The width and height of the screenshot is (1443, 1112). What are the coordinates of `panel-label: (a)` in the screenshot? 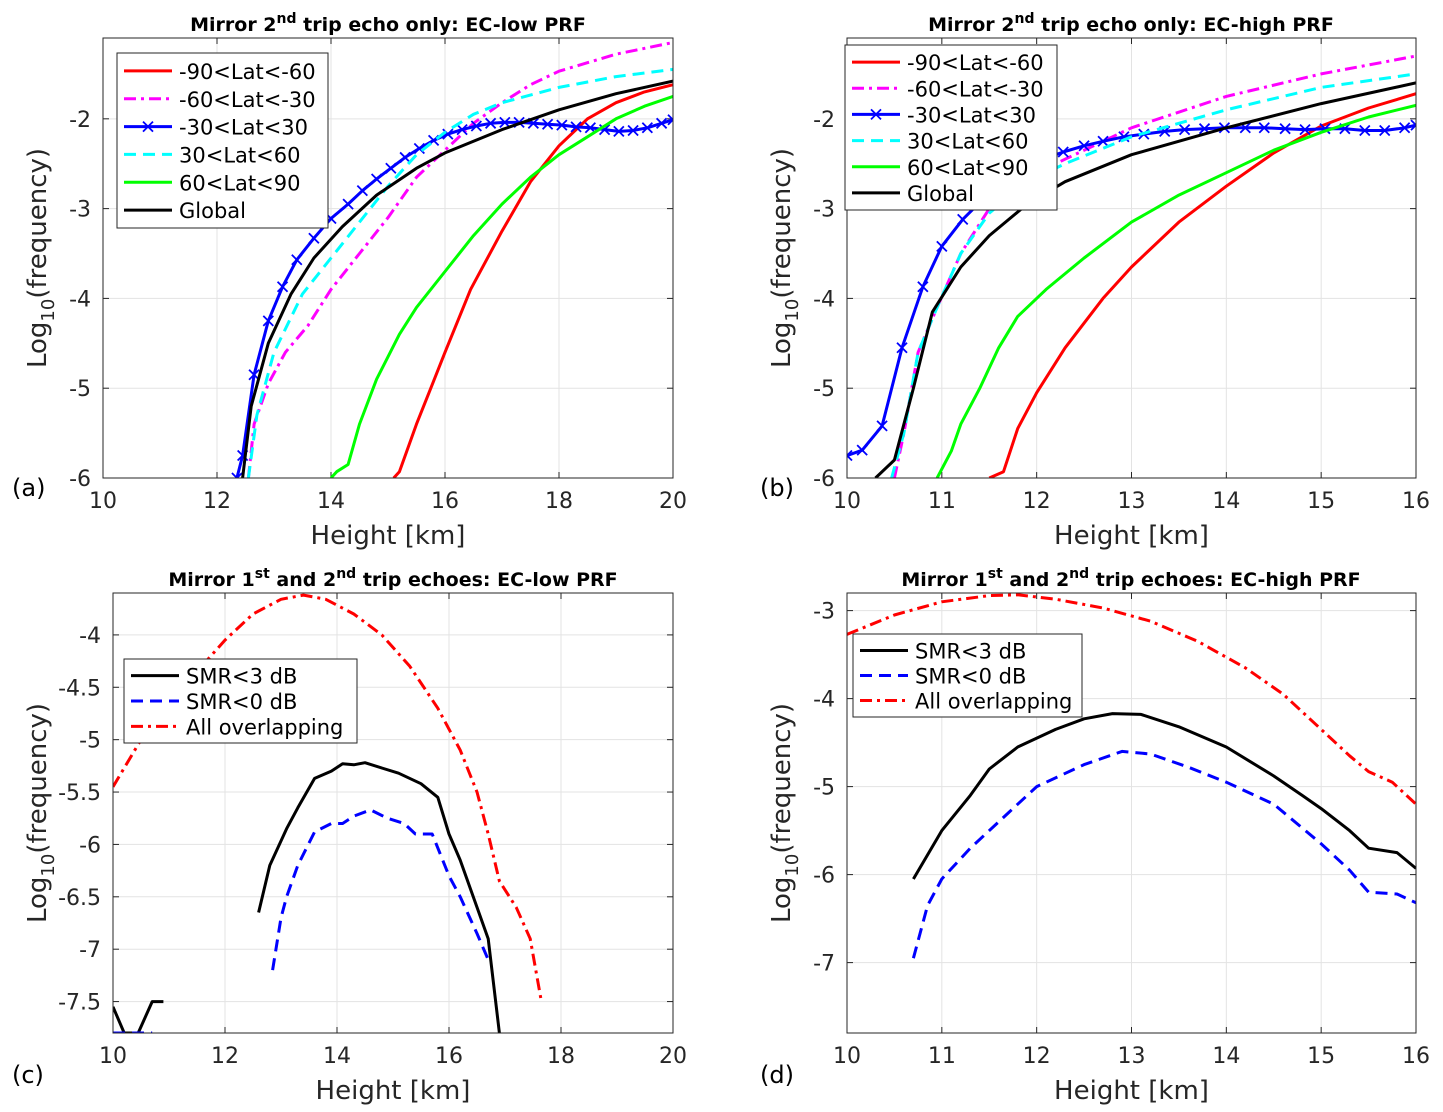 It's located at (28, 488).